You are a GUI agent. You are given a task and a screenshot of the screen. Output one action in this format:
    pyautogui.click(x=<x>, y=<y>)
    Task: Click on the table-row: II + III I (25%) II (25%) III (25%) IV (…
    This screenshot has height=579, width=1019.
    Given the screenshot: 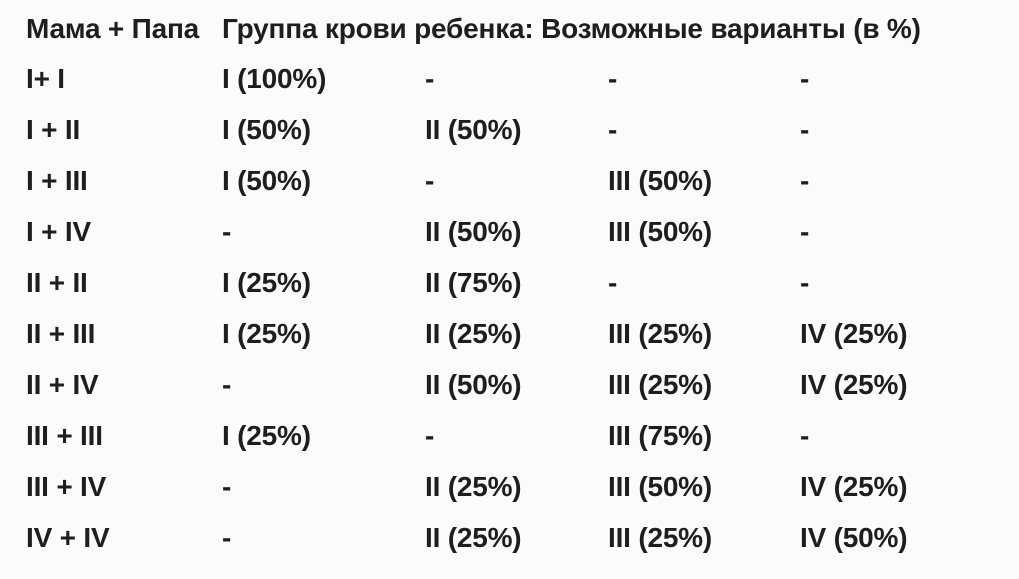 What is the action you would take?
    pyautogui.click(x=522, y=333)
    